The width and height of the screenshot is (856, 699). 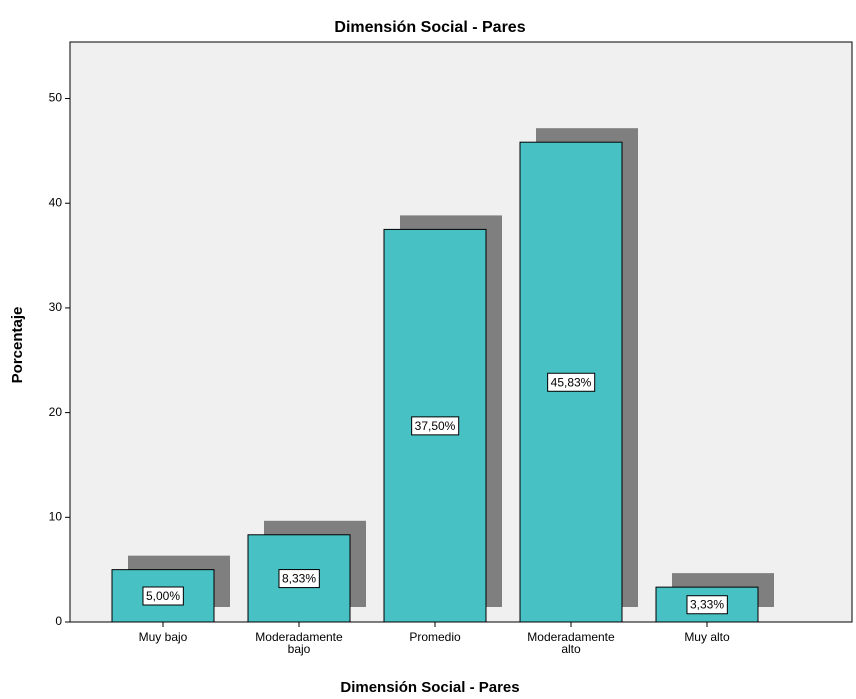 I want to click on value-label: 45,83%, so click(x=571, y=382).